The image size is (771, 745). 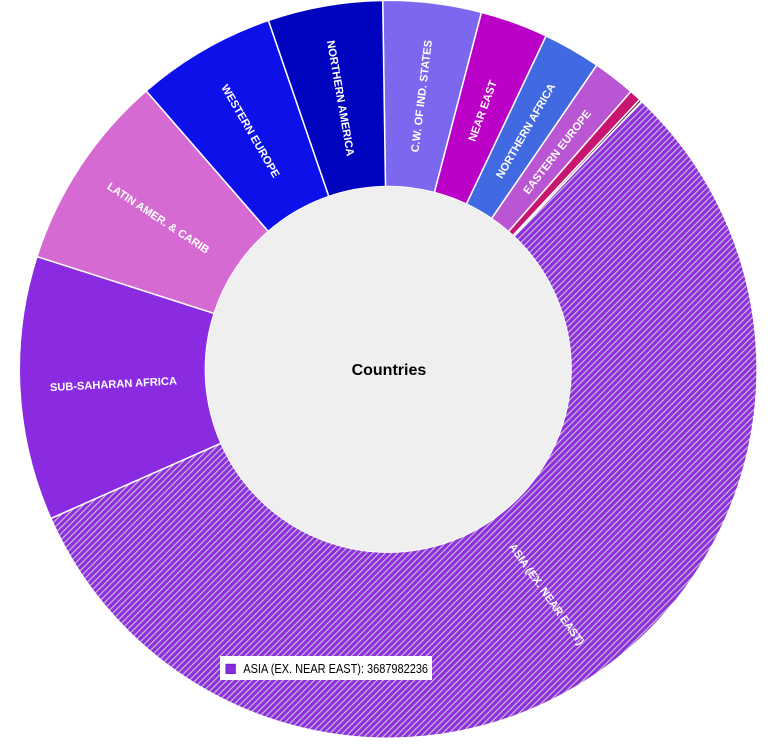 What do you see at coordinates (389, 370) in the screenshot?
I see `svg-text: Countries` at bounding box center [389, 370].